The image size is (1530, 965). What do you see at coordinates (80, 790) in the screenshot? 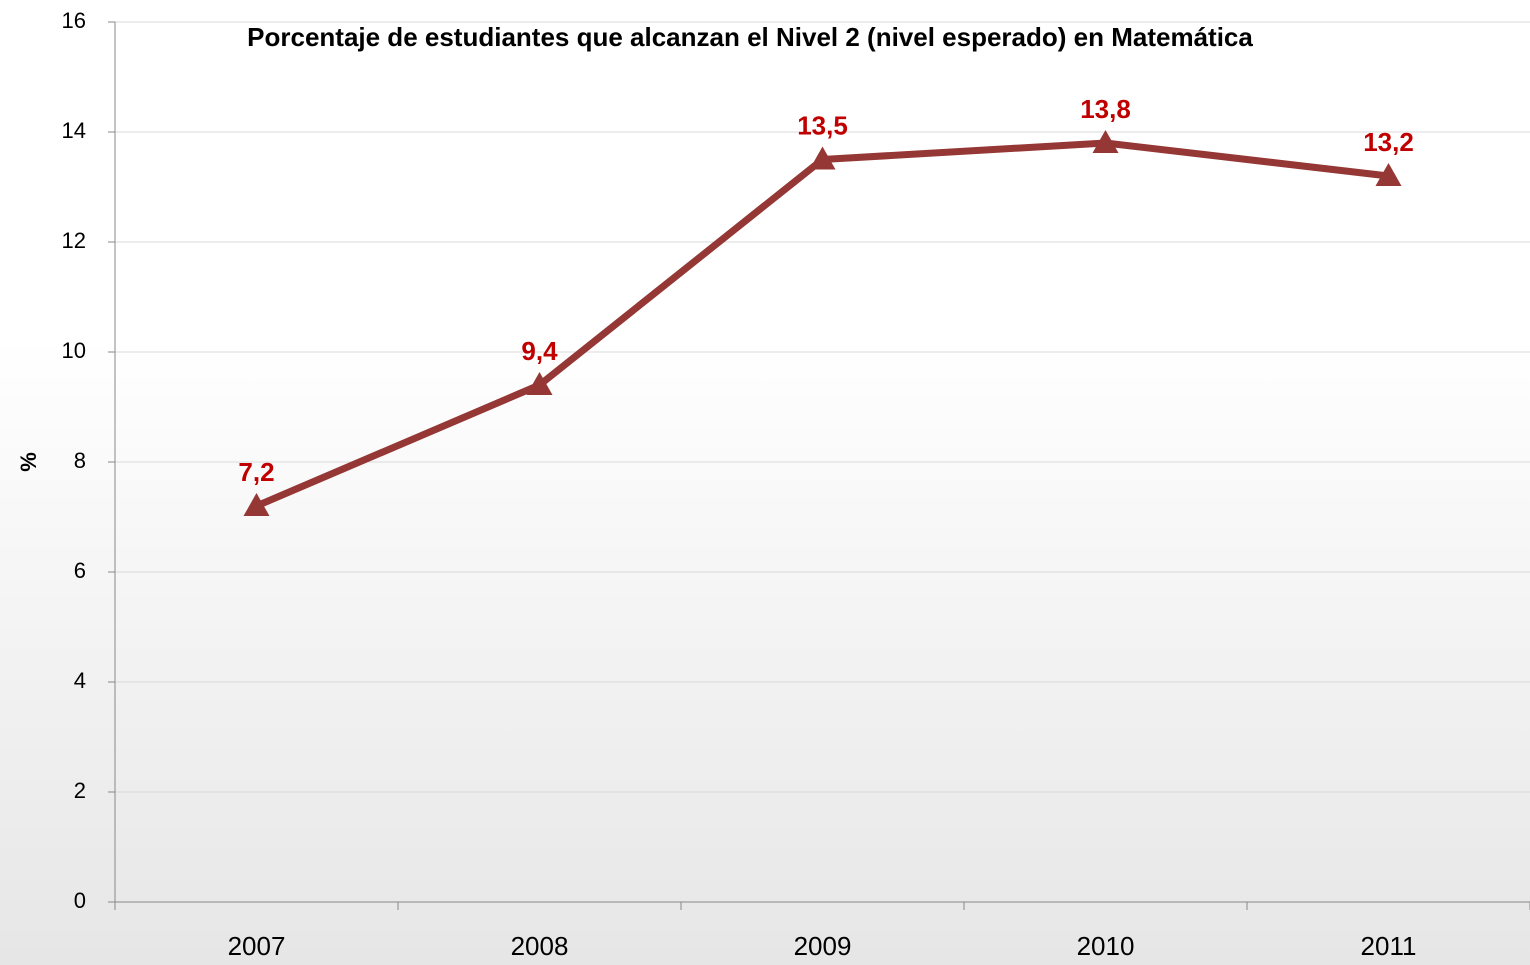
I see `y-tick-label: 2` at bounding box center [80, 790].